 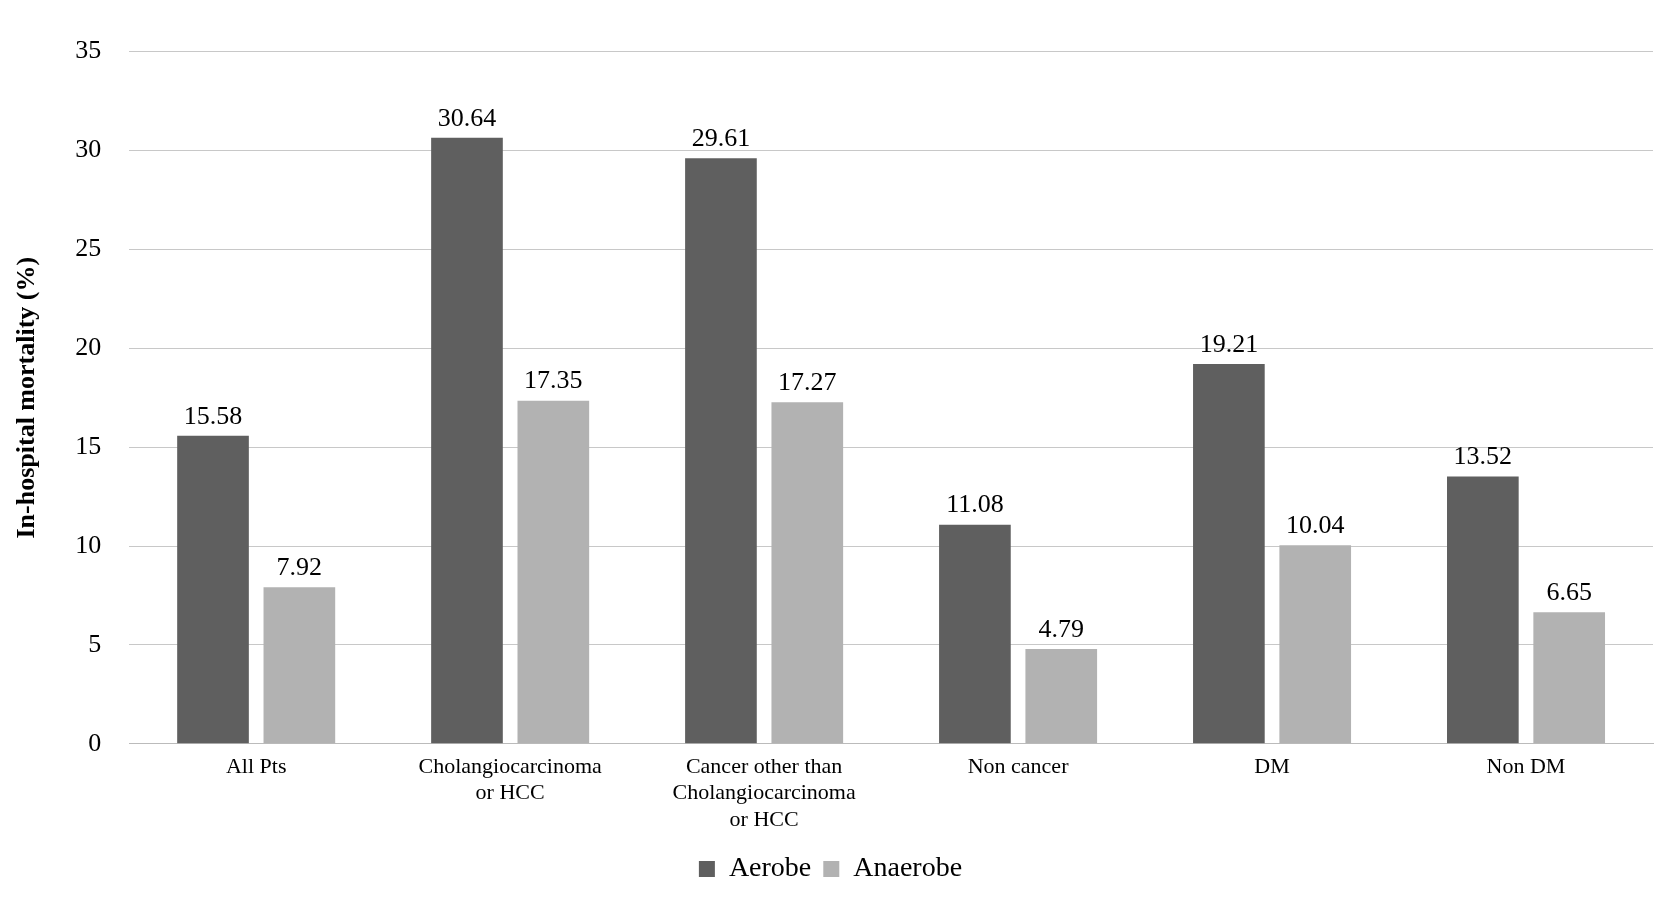 What do you see at coordinates (1272, 765) in the screenshot?
I see `x-tick-label: DM` at bounding box center [1272, 765].